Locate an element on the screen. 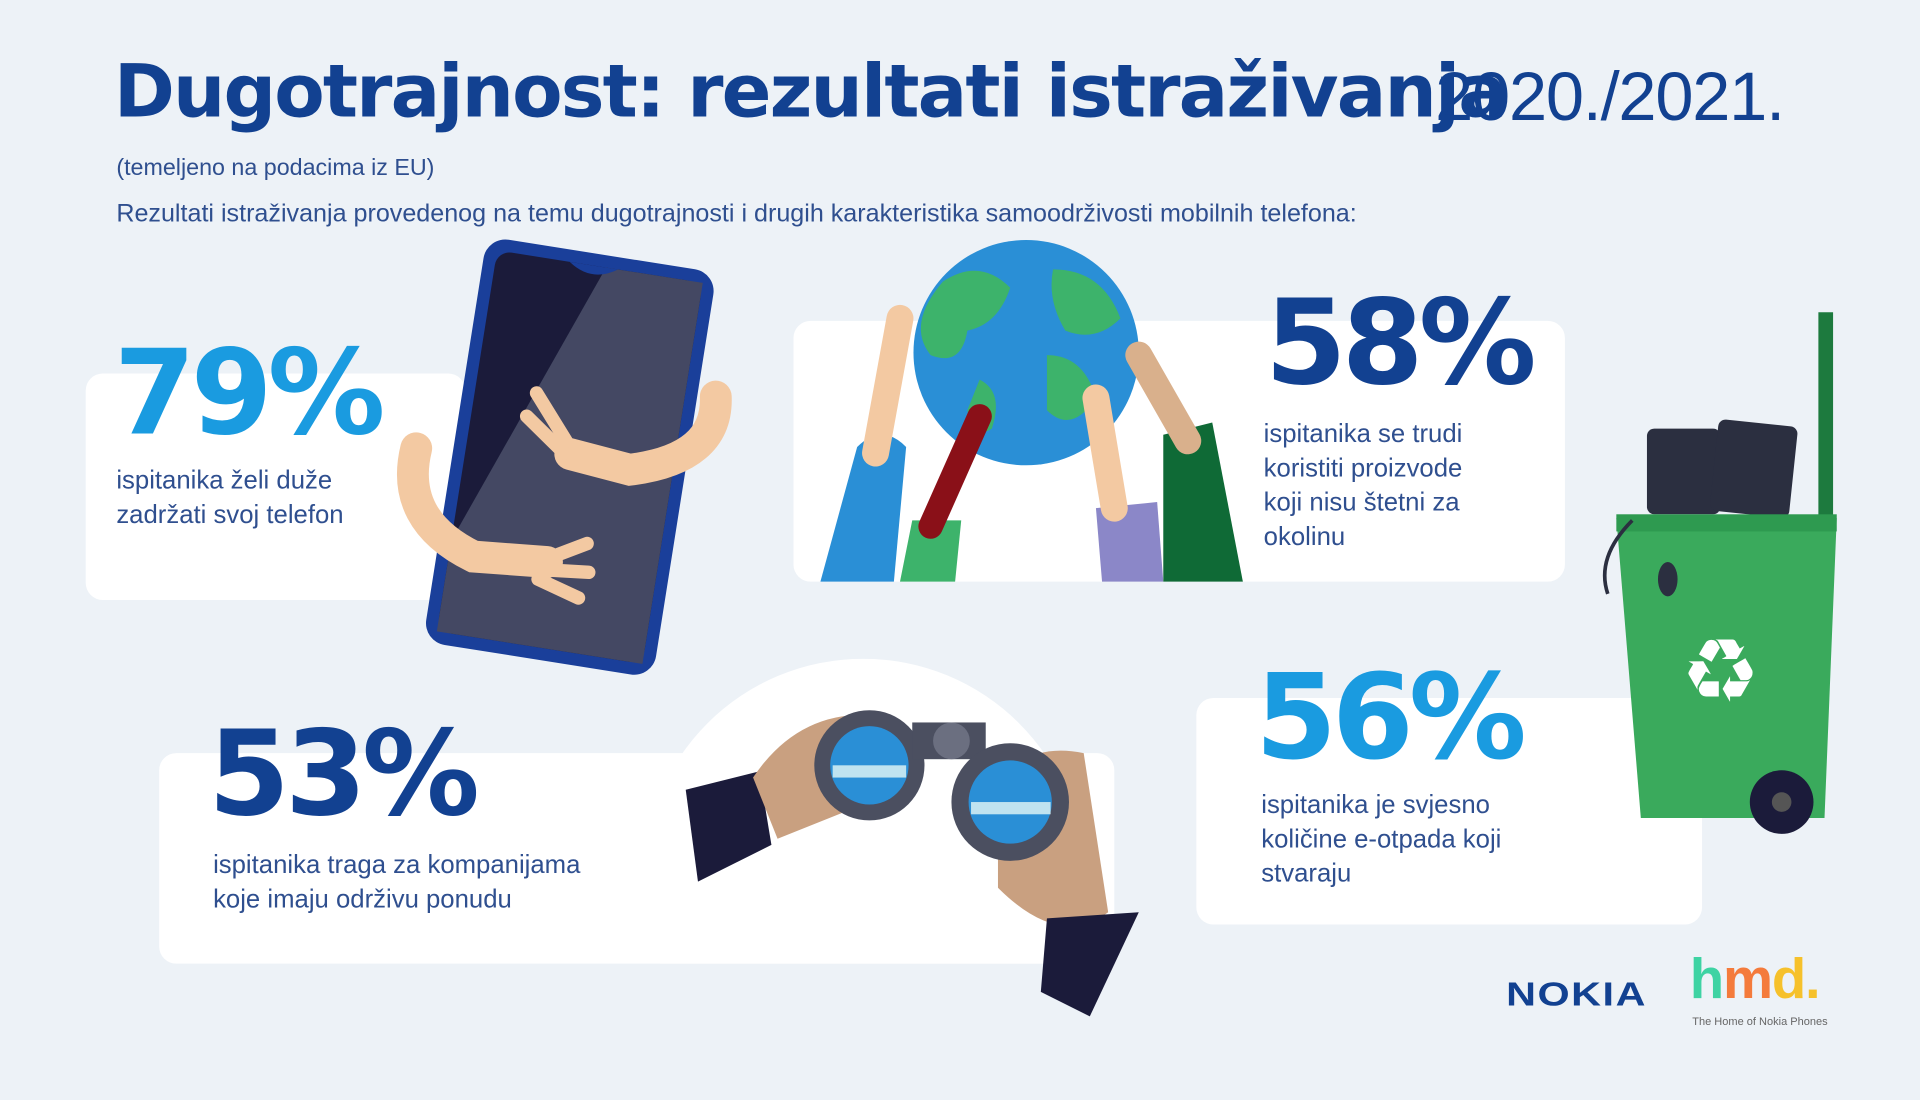  stat-value-58: 58% is located at coordinates (1400, 343).